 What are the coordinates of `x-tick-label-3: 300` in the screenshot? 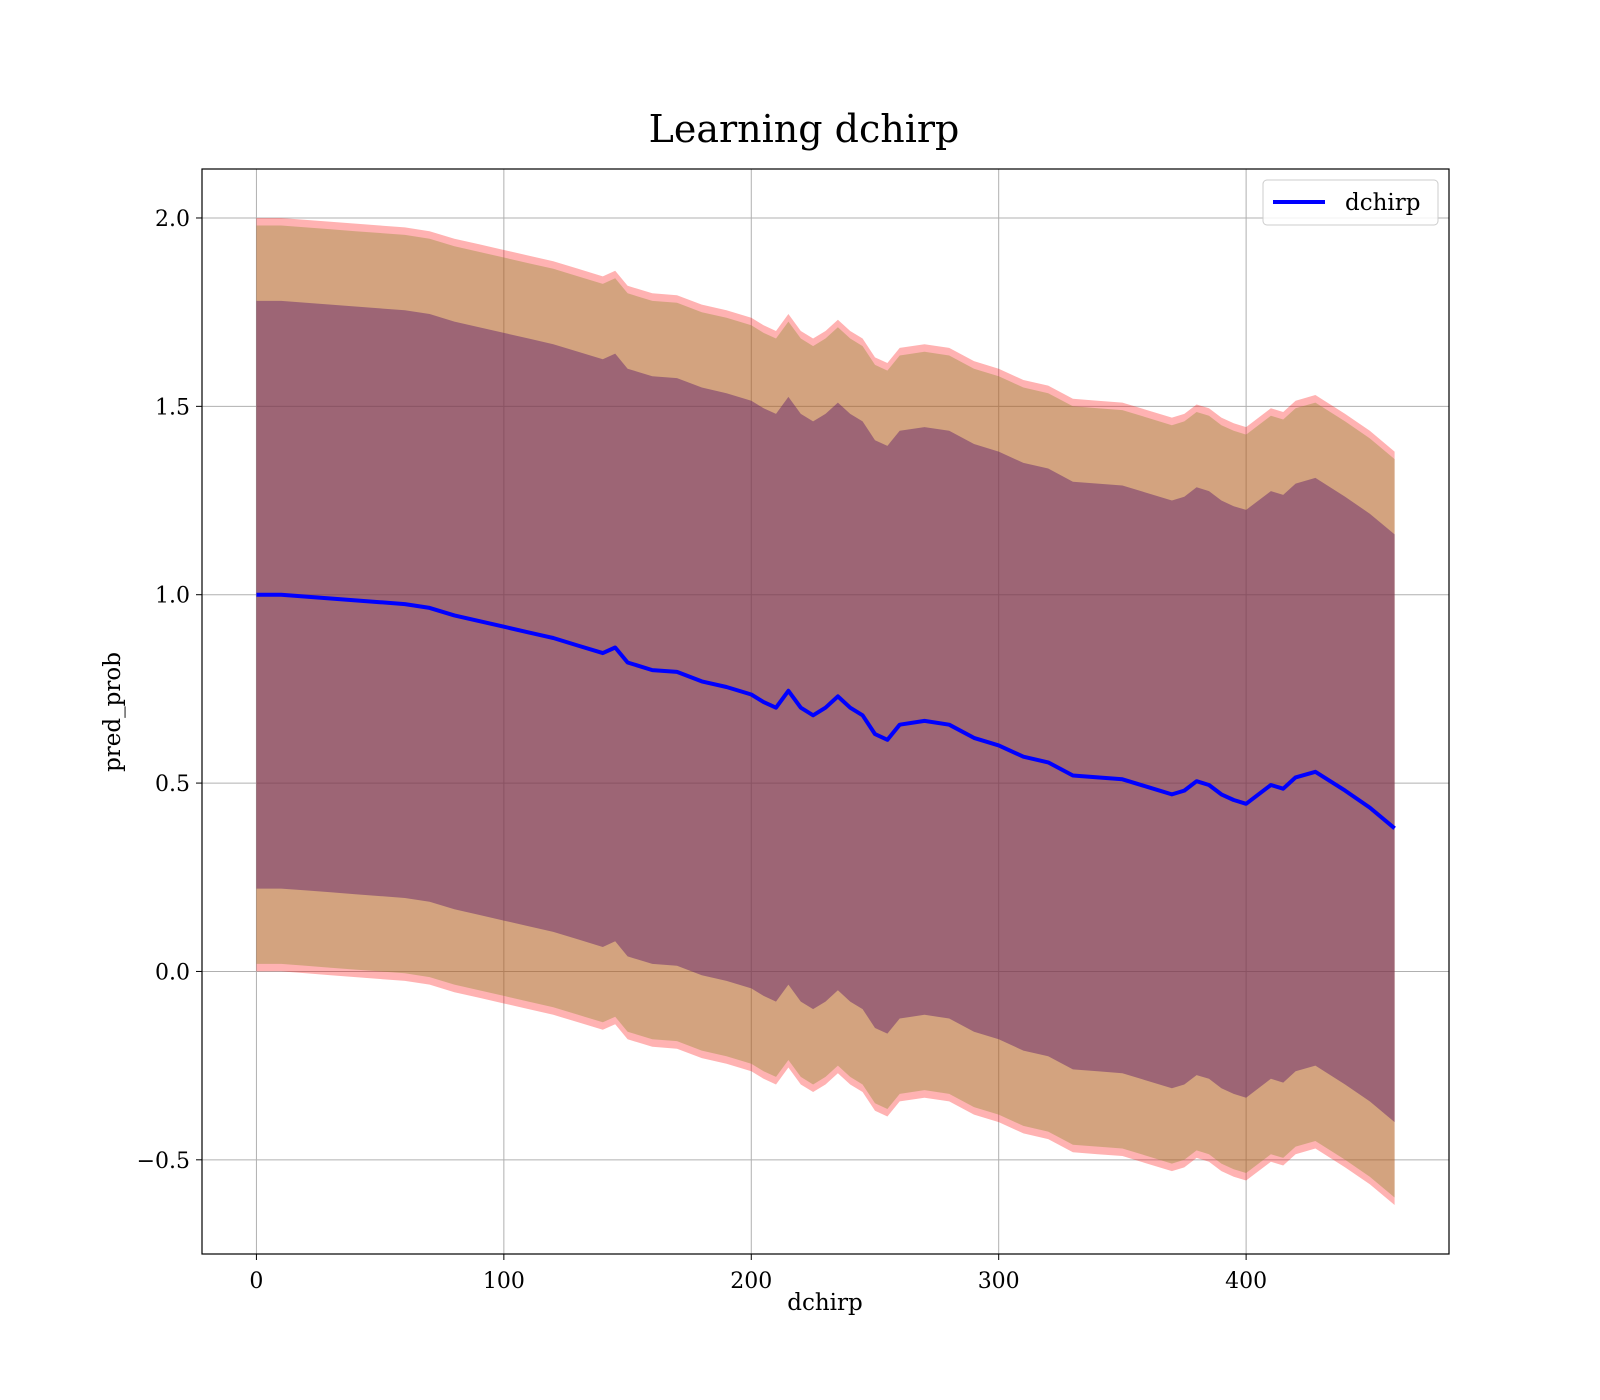 It's located at (999, 1281).